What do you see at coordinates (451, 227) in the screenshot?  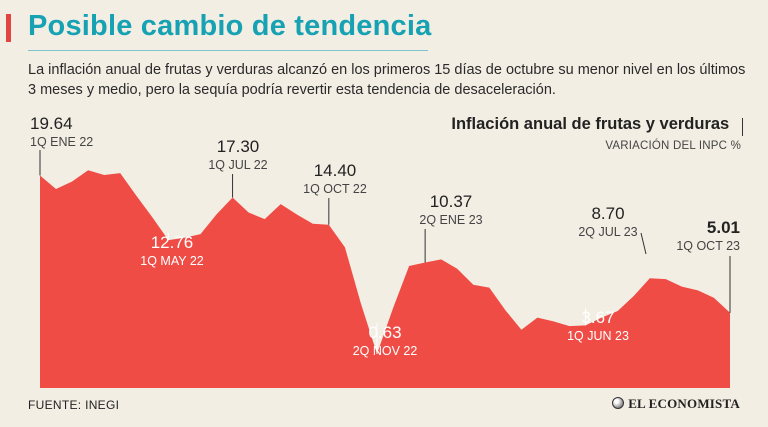 I see `annotation-2q-ene-23: 10.37 2Q ENE 23` at bounding box center [451, 227].